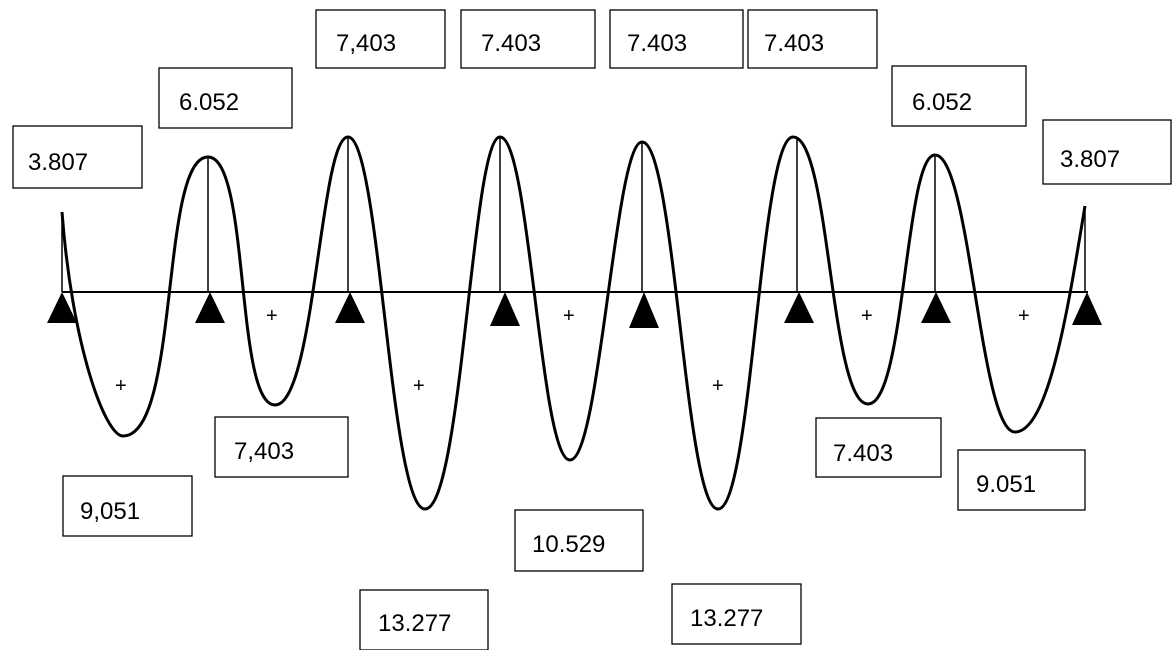 This screenshot has width=1172, height=650. I want to click on value-label: 9.051, so click(1006, 484).